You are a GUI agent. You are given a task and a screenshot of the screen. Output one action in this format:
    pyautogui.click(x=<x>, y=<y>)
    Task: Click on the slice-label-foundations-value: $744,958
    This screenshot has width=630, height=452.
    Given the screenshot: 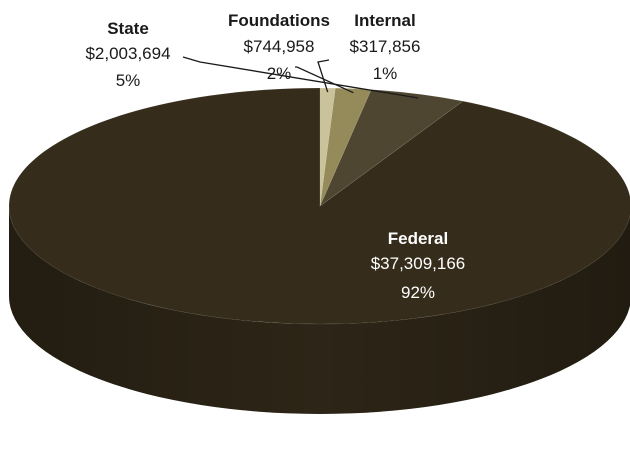 What is the action you would take?
    pyautogui.click(x=279, y=46)
    